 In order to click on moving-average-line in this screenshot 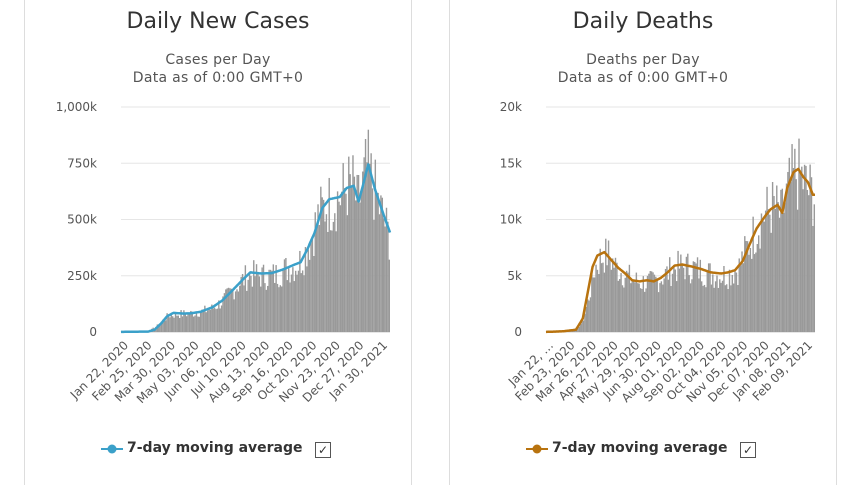, I will do `click(256, 248)`.